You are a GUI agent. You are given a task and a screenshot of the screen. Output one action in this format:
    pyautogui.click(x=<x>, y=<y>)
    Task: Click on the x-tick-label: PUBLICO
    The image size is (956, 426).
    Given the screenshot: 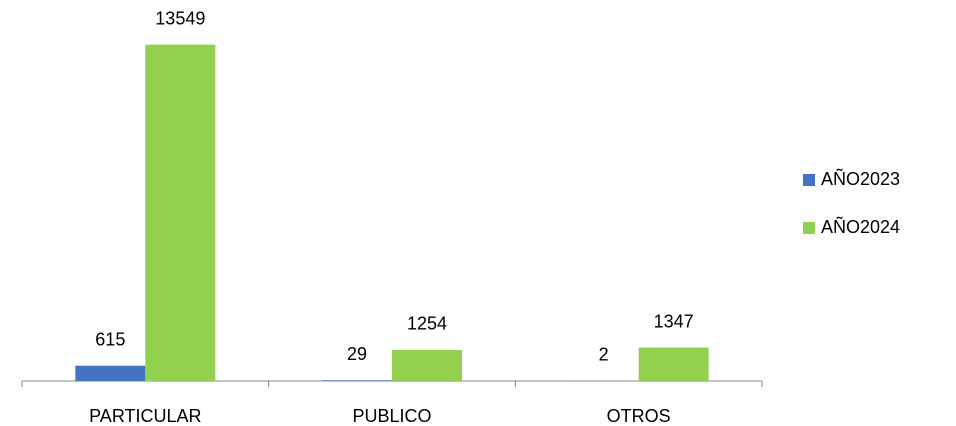 What is the action you would take?
    pyautogui.click(x=391, y=416)
    